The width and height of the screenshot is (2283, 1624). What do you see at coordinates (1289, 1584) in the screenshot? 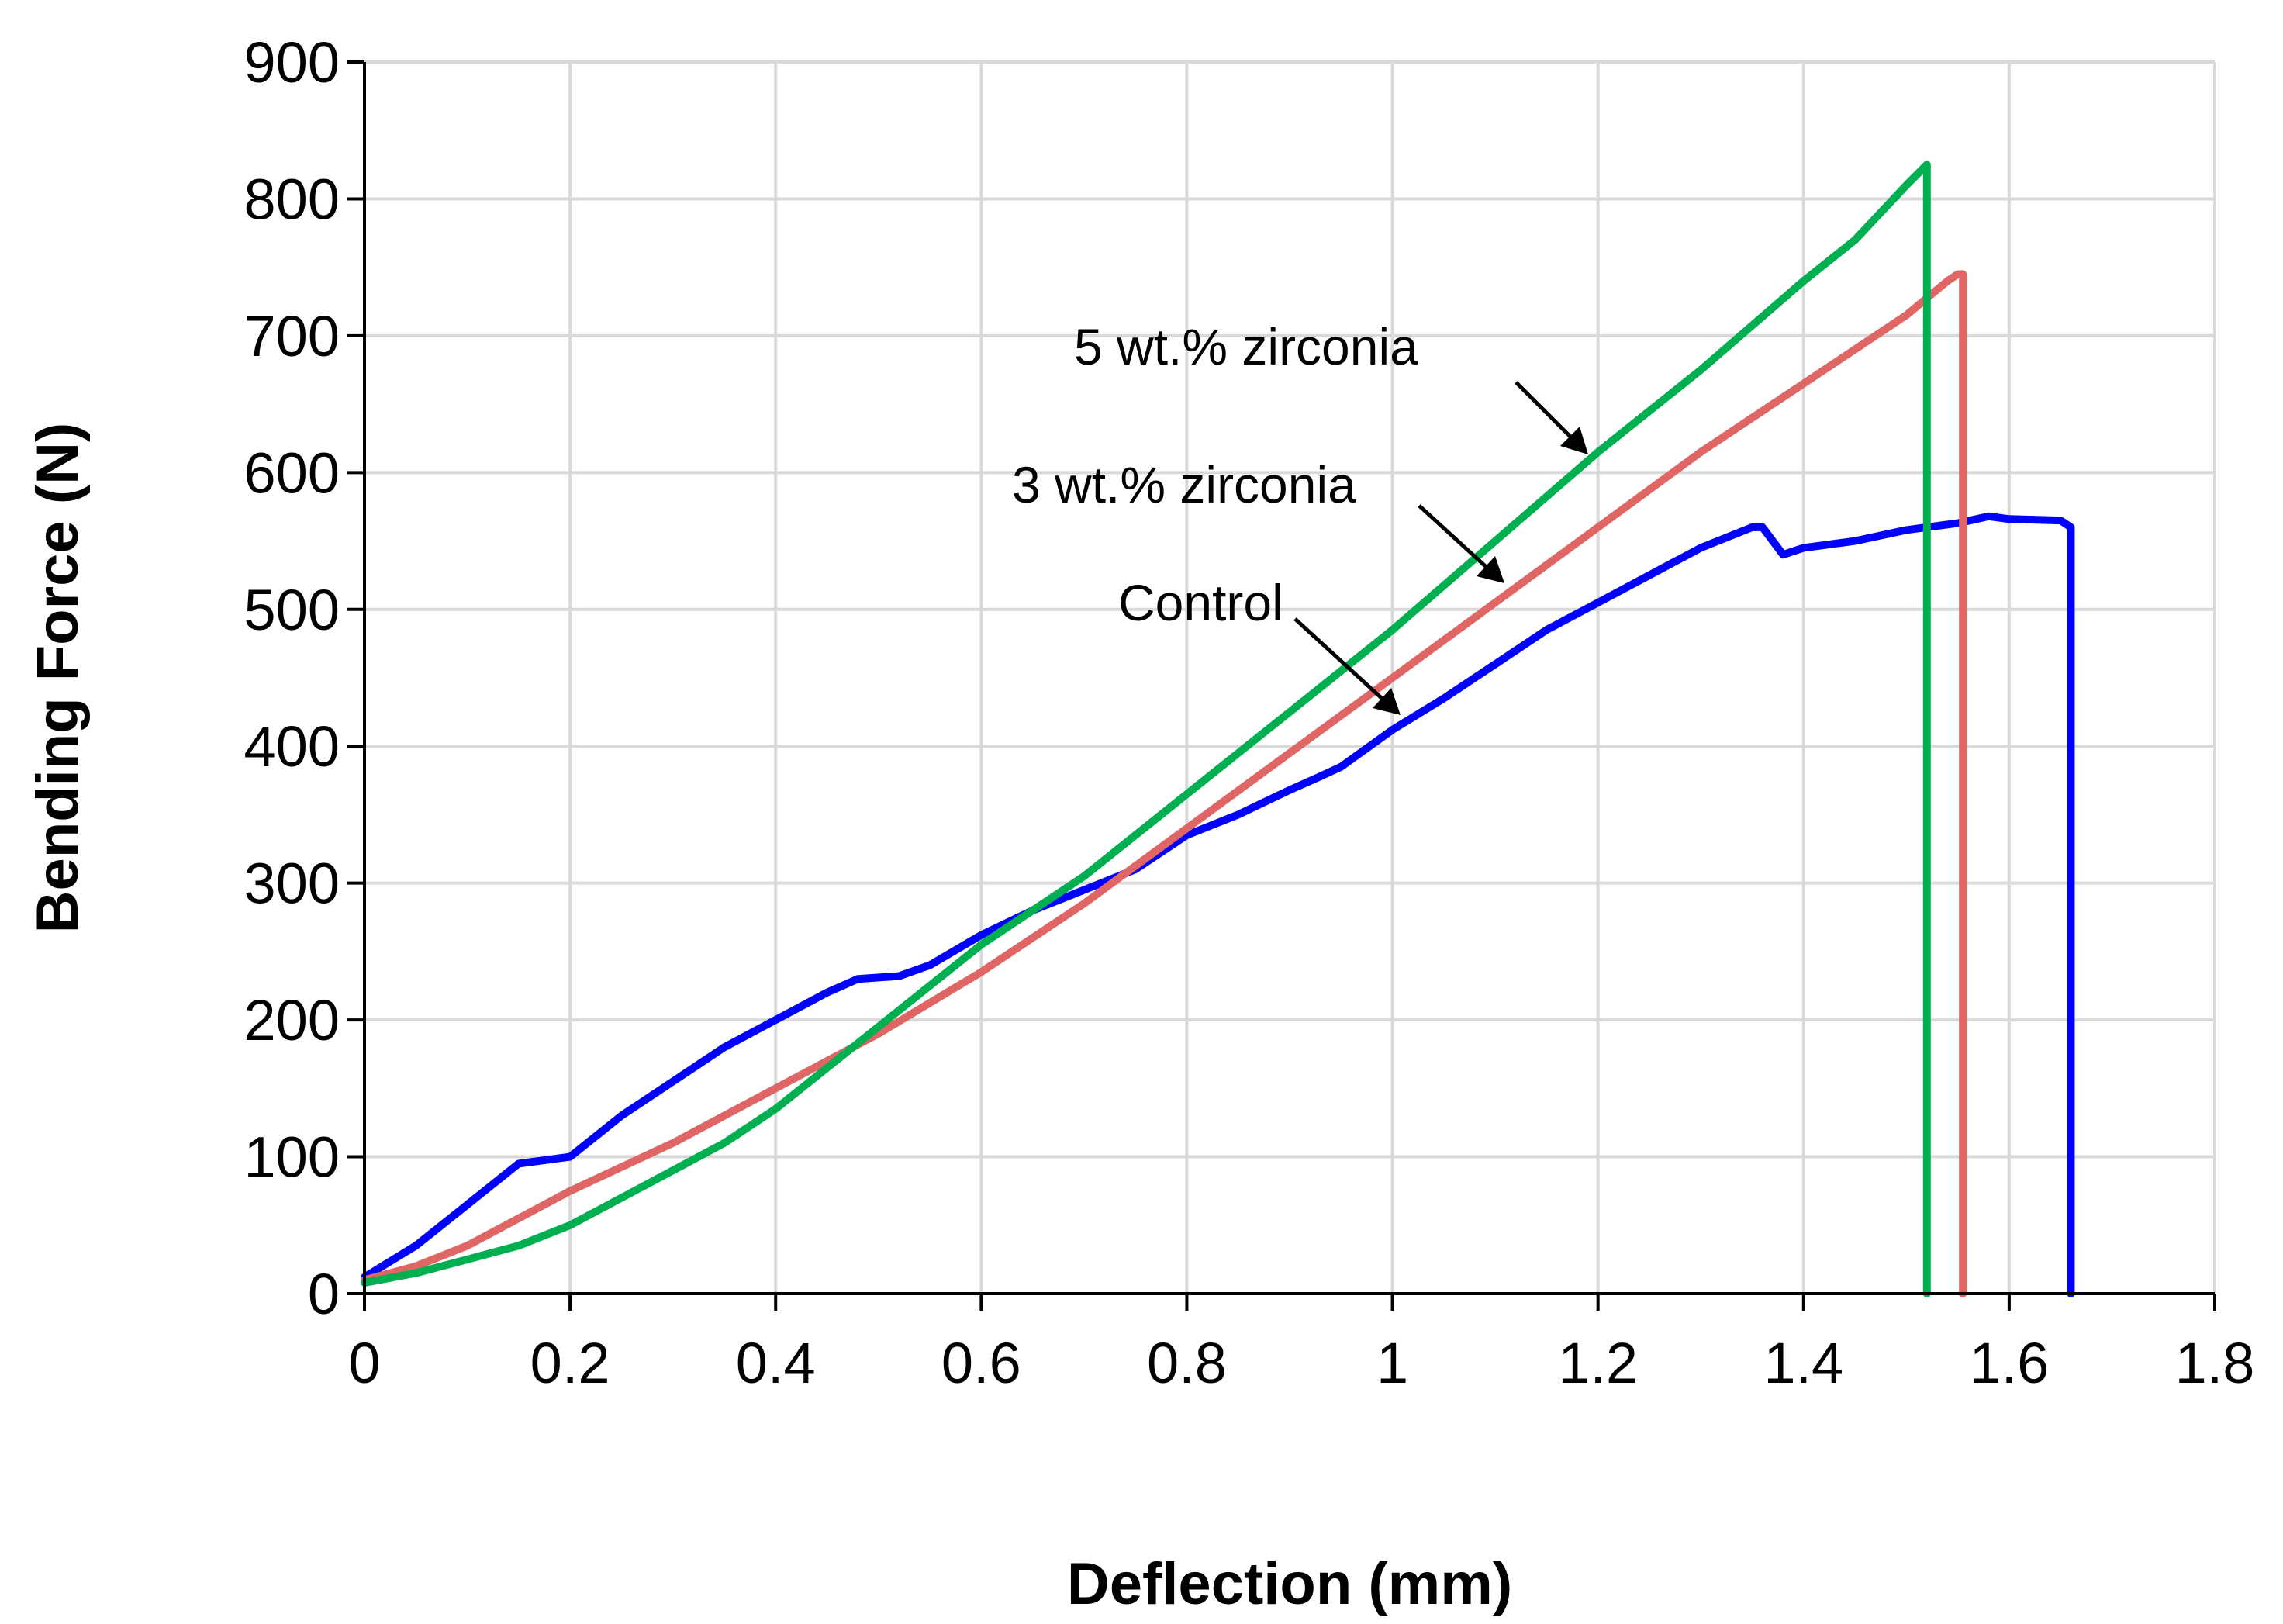
I see `x-axis-title: Deflection (mm)` at bounding box center [1289, 1584].